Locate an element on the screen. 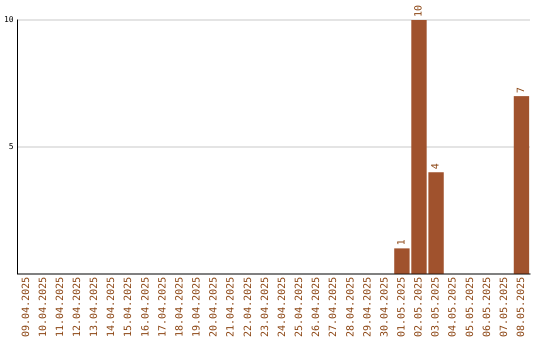 The height and width of the screenshot is (340, 540). x-tick-label: 24.04.2025 is located at coordinates (282, 307).